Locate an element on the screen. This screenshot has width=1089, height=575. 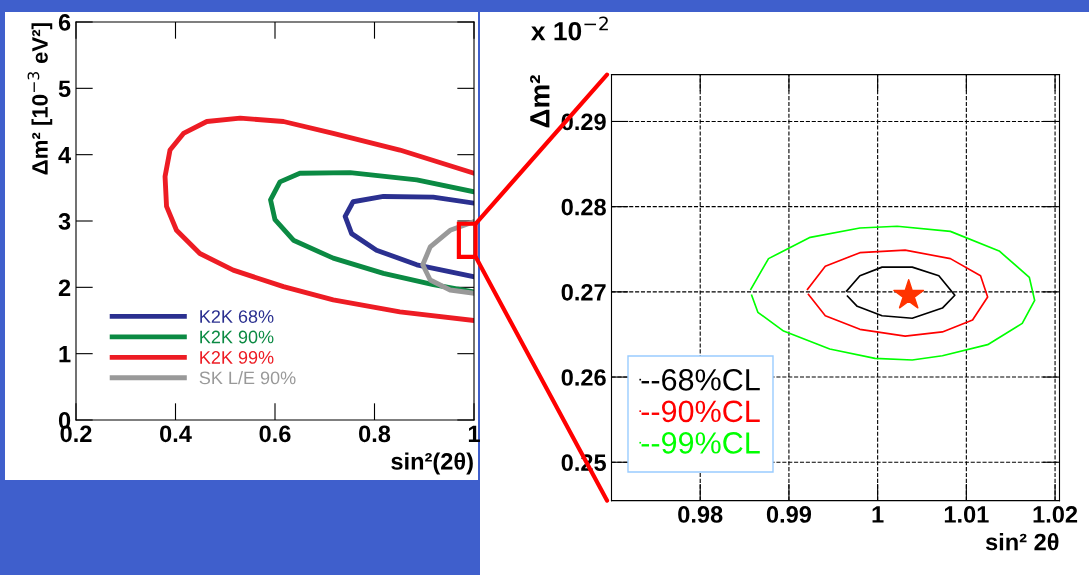
x-tick-label: 0.6 is located at coordinates (275, 434).